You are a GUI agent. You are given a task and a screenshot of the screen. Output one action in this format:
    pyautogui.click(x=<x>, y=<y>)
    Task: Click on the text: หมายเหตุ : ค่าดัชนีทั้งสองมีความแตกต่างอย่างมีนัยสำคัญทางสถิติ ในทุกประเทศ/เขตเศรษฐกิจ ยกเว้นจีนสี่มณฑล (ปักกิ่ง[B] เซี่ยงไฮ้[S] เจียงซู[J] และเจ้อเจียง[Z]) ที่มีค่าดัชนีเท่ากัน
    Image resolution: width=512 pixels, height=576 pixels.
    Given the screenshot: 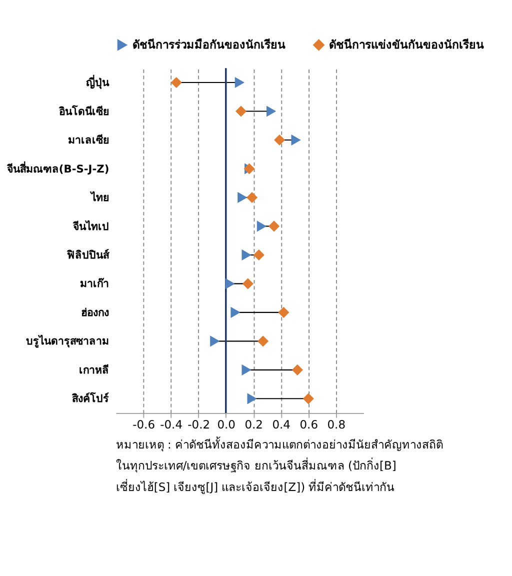 What is the action you would take?
    pyautogui.click(x=280, y=465)
    